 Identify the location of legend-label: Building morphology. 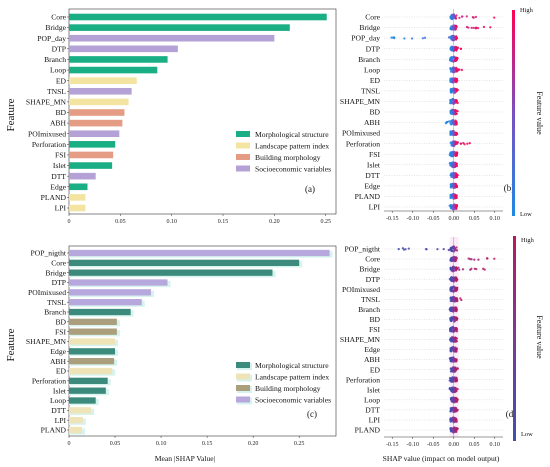
(288, 388).